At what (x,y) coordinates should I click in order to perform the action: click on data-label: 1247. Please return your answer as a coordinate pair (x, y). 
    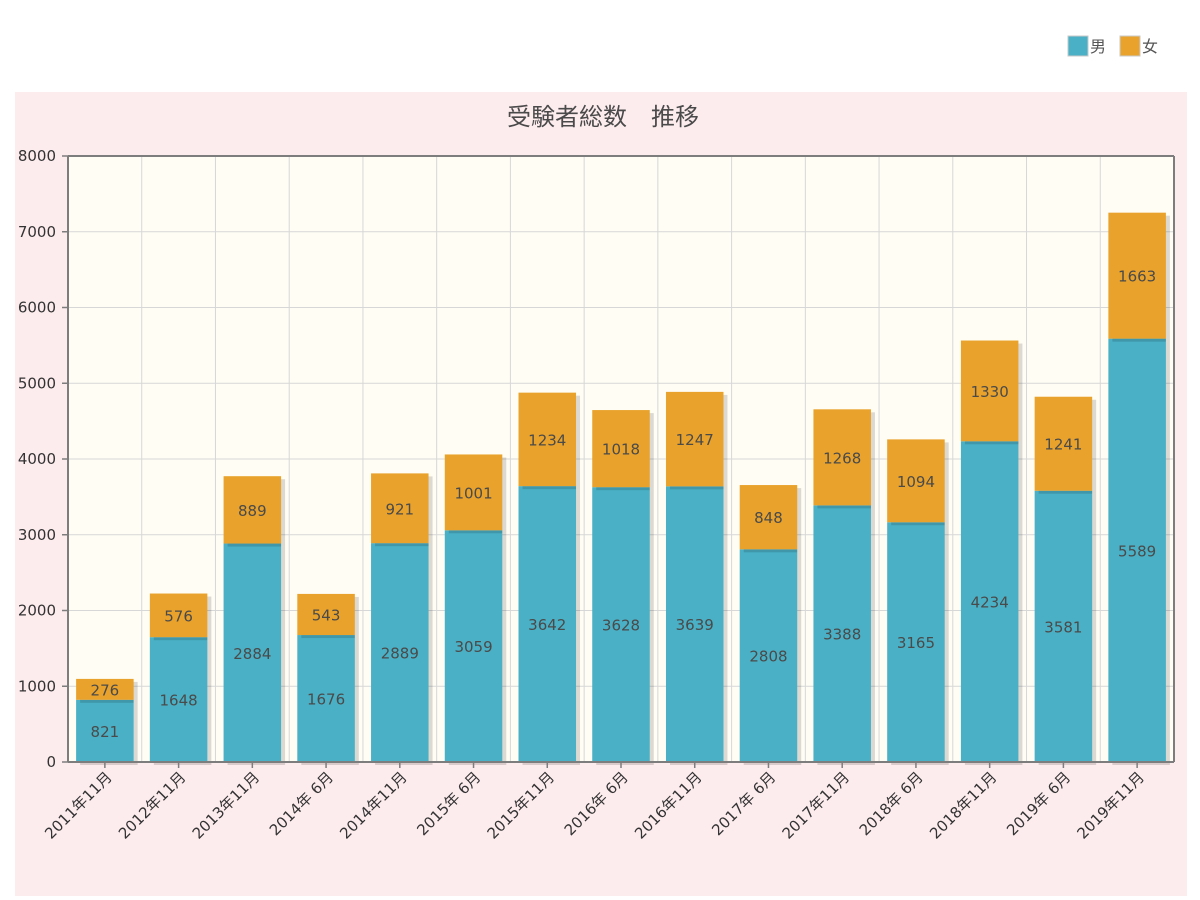
    Looking at the image, I should click on (695, 440).